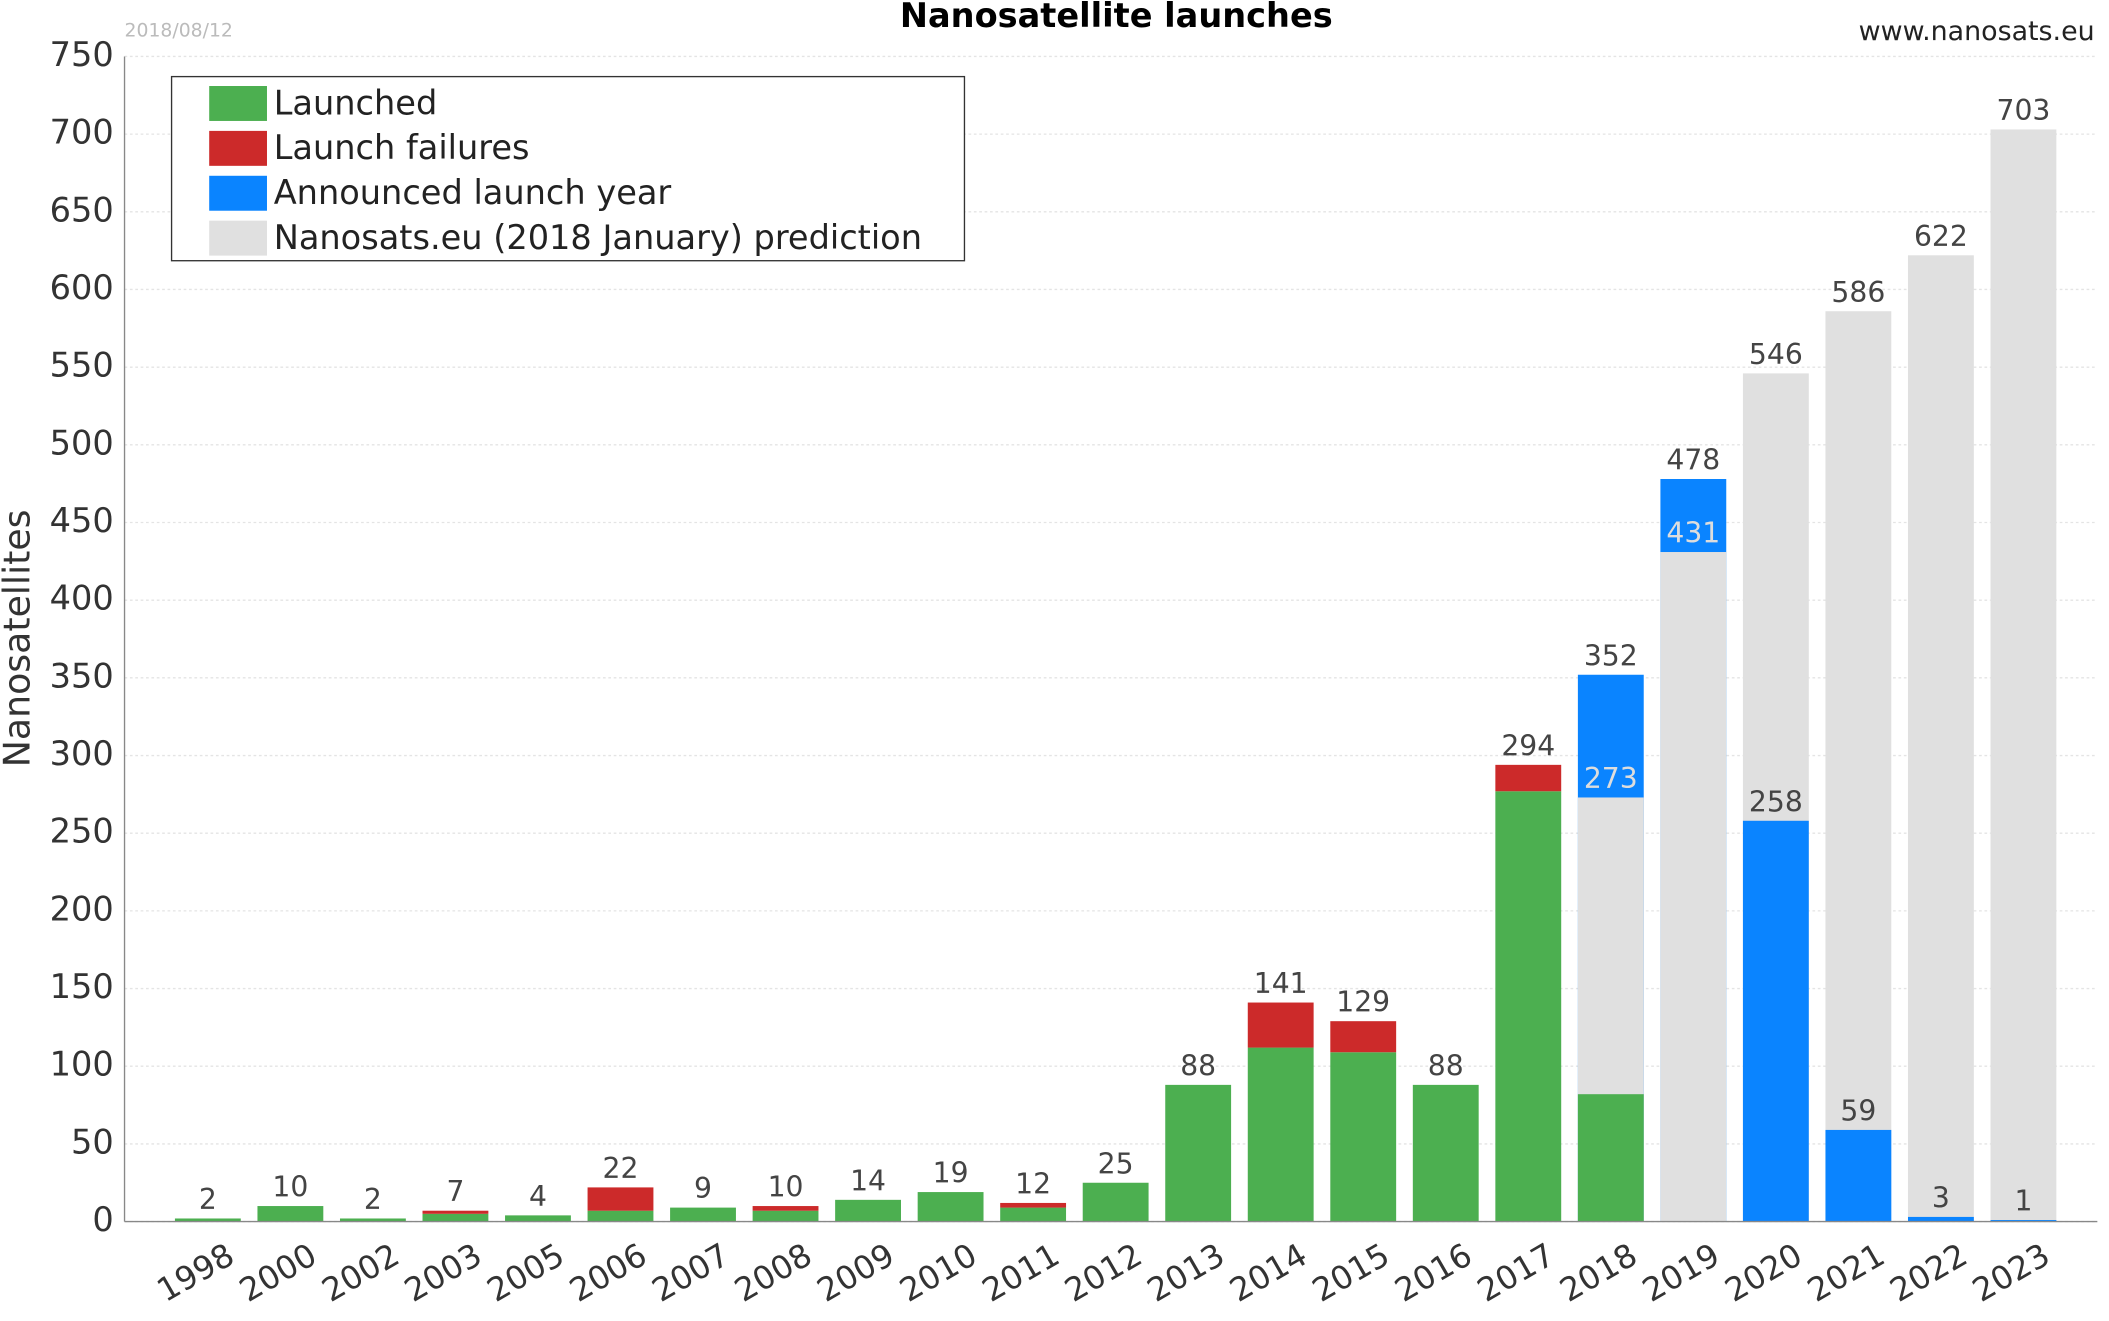  I want to click on source: www.nanosats.eu, so click(1977, 31).